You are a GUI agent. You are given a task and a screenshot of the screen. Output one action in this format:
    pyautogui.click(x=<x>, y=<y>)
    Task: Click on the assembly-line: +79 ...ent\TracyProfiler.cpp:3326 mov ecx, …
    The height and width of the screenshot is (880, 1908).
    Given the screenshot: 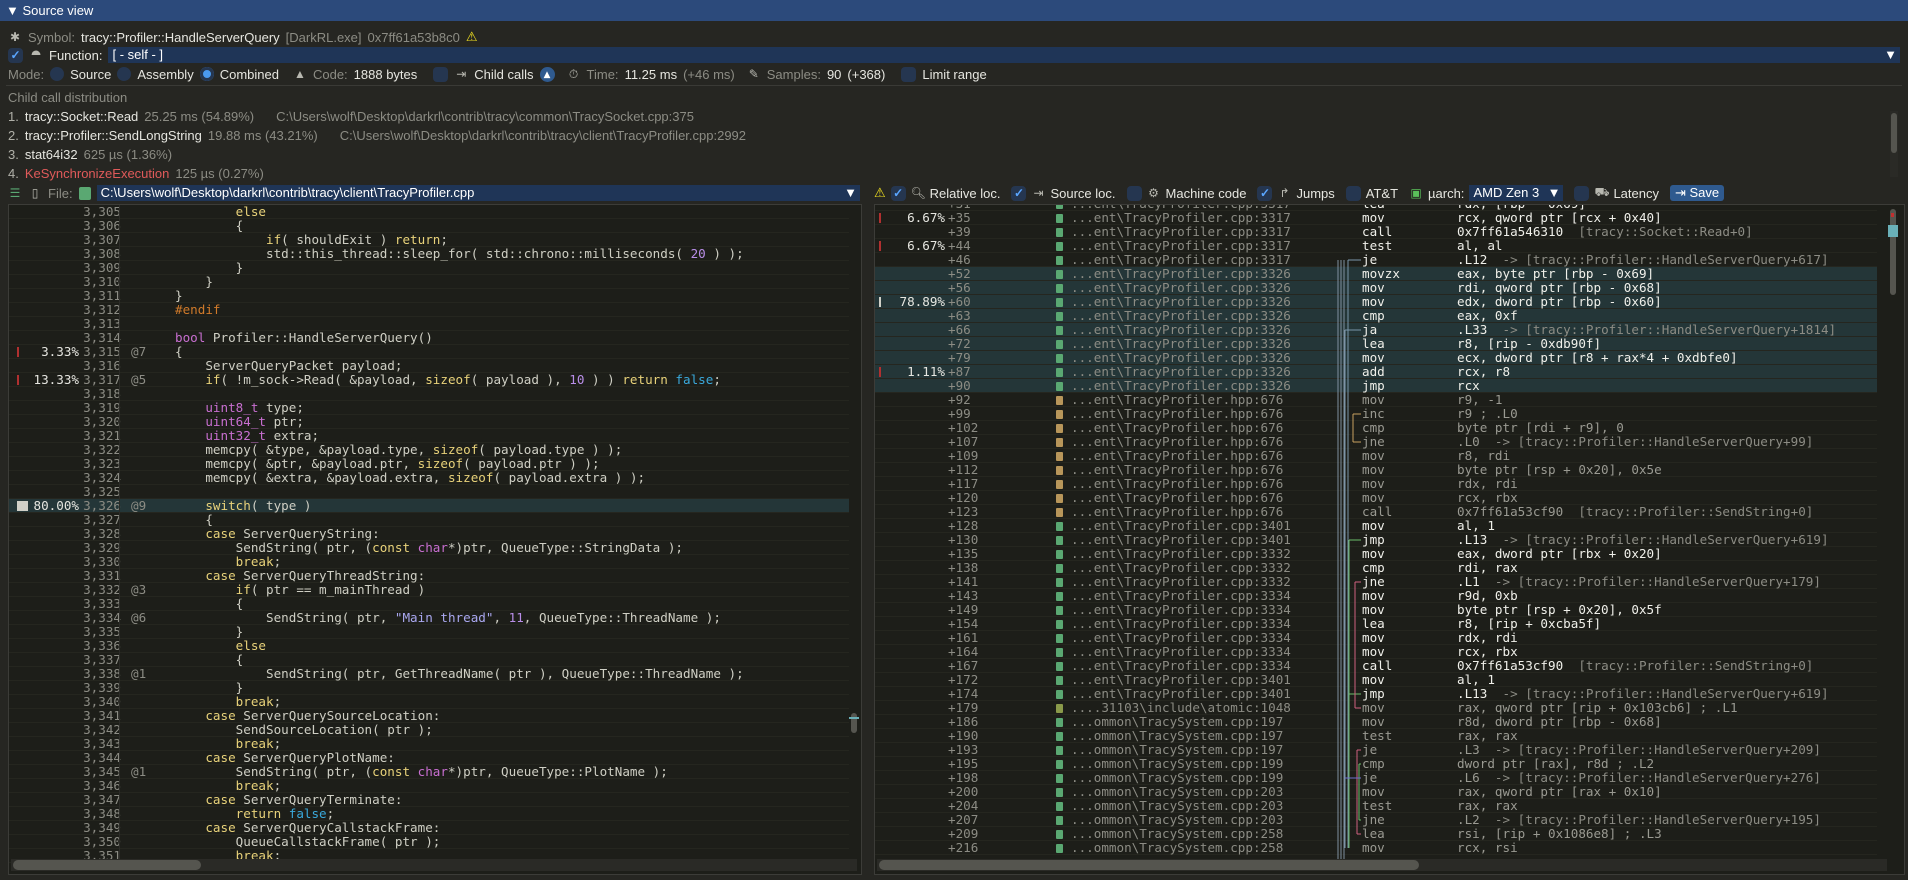 What is the action you would take?
    pyautogui.click(x=1376, y=358)
    